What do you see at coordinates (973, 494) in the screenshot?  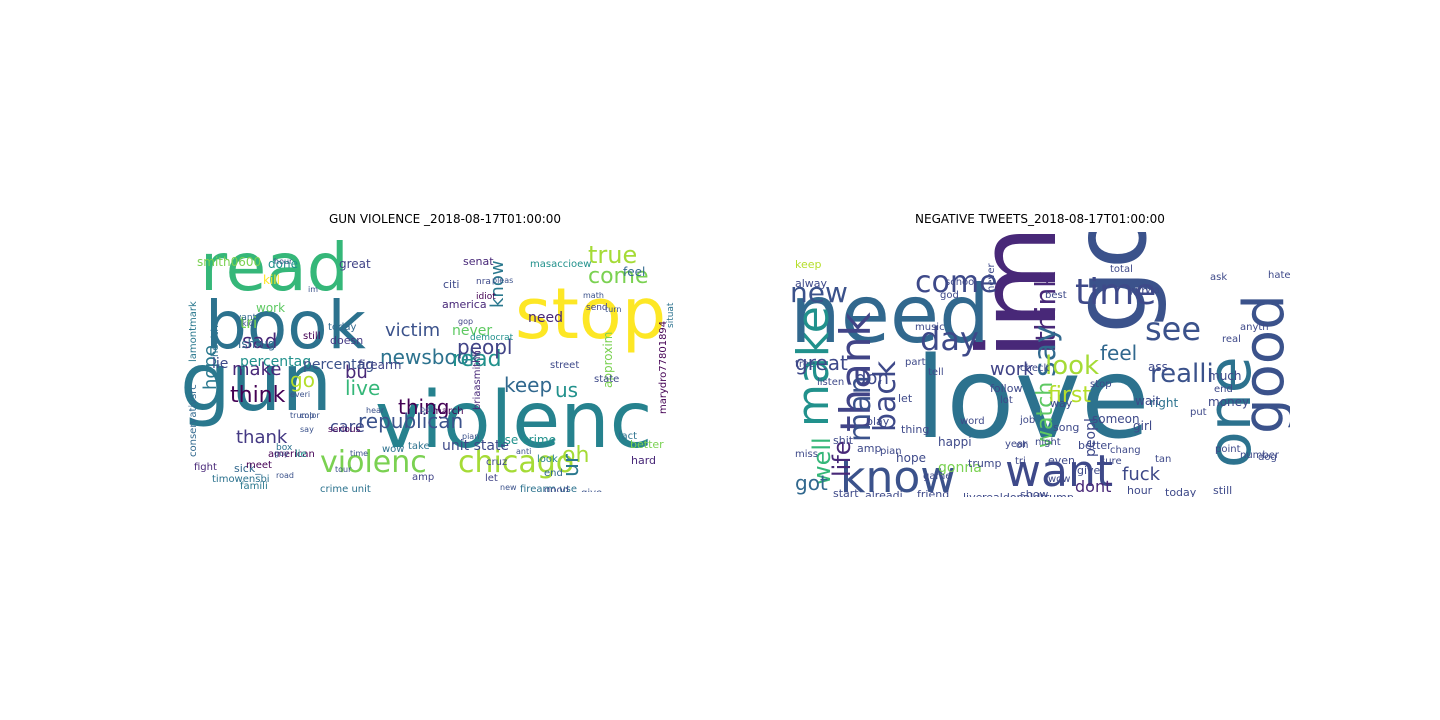 I see `word-live: live` at bounding box center [973, 494].